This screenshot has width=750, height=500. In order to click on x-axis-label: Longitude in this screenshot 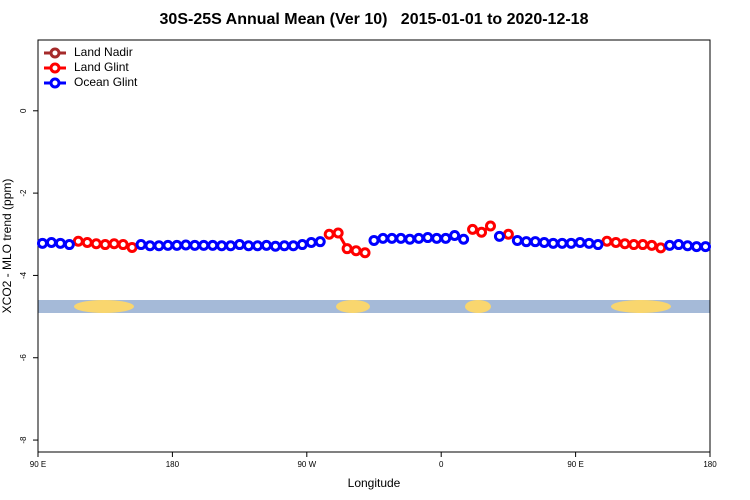, I will do `click(374, 483)`.